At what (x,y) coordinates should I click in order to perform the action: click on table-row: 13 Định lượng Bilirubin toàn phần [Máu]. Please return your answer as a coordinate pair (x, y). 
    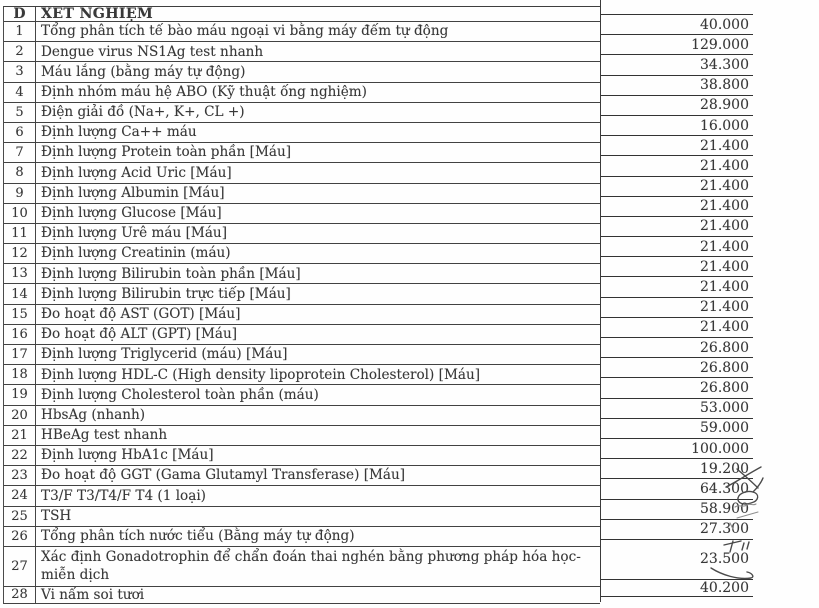
    Looking at the image, I should click on (302, 274).